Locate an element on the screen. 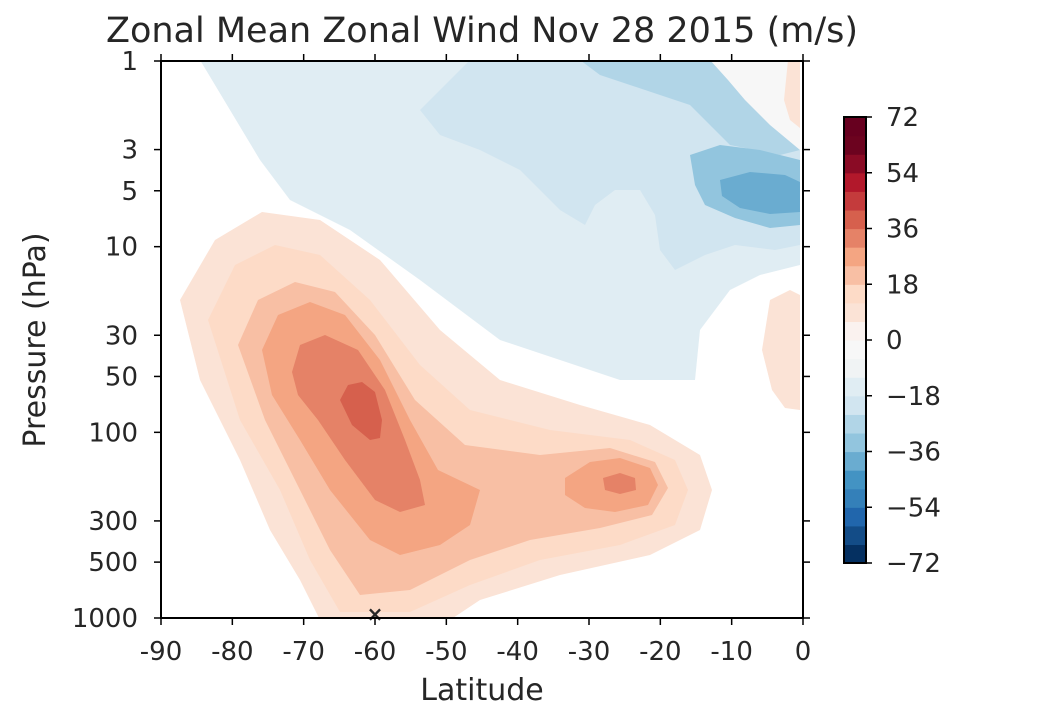 The width and height of the screenshot is (1040, 715). x-tick-label: -80 is located at coordinates (232, 652).